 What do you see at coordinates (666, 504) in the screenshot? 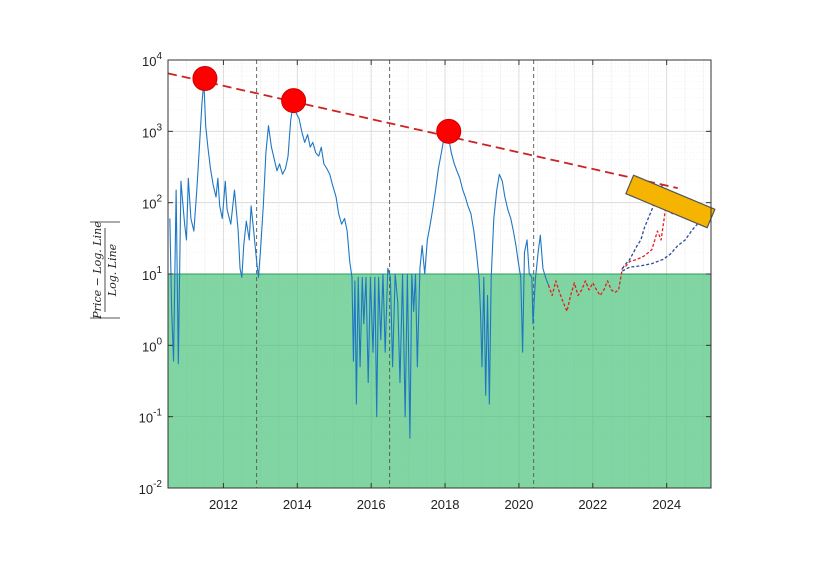
I see `x-tick-label: 2024` at bounding box center [666, 504].